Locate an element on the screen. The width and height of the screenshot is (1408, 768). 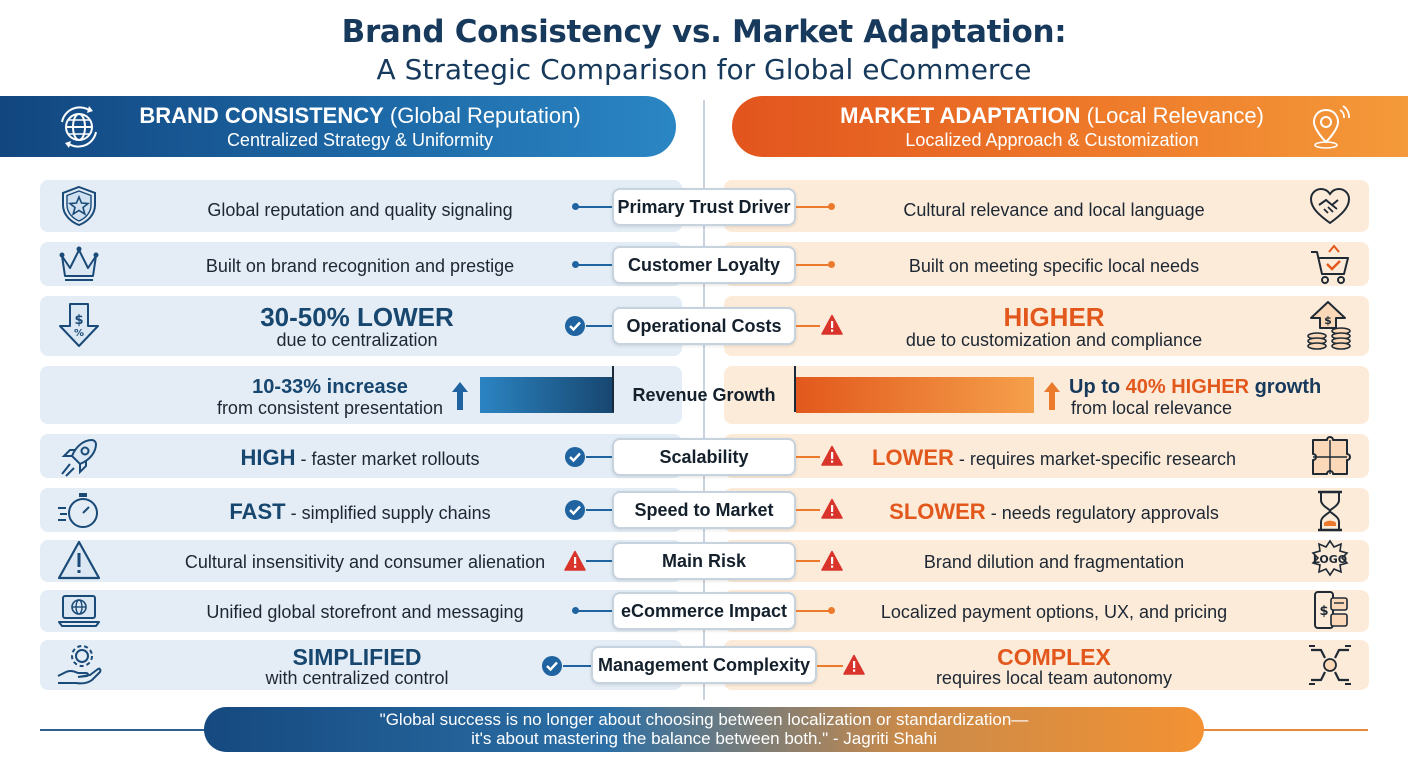
left-header-title-rest: (Global Reputation) is located at coordinates (485, 115).